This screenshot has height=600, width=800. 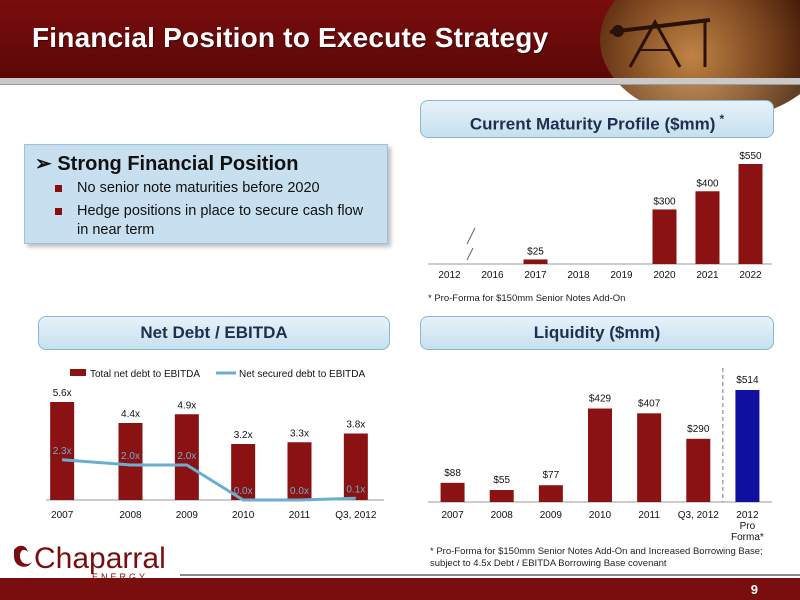 What do you see at coordinates (23, 556) in the screenshot?
I see `logo-mark-icon` at bounding box center [23, 556].